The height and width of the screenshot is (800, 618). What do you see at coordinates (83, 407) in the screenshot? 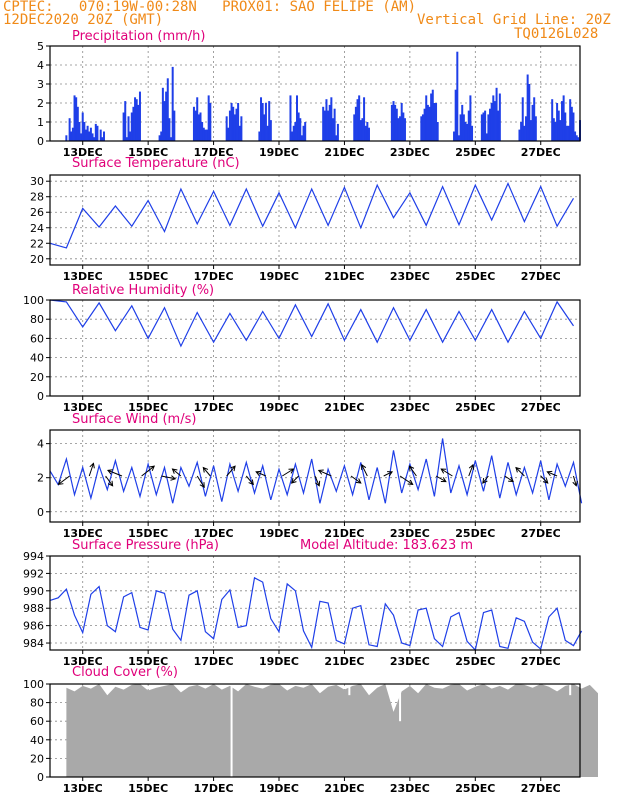
I see `x-tick-label: 13DEC` at bounding box center [83, 407].